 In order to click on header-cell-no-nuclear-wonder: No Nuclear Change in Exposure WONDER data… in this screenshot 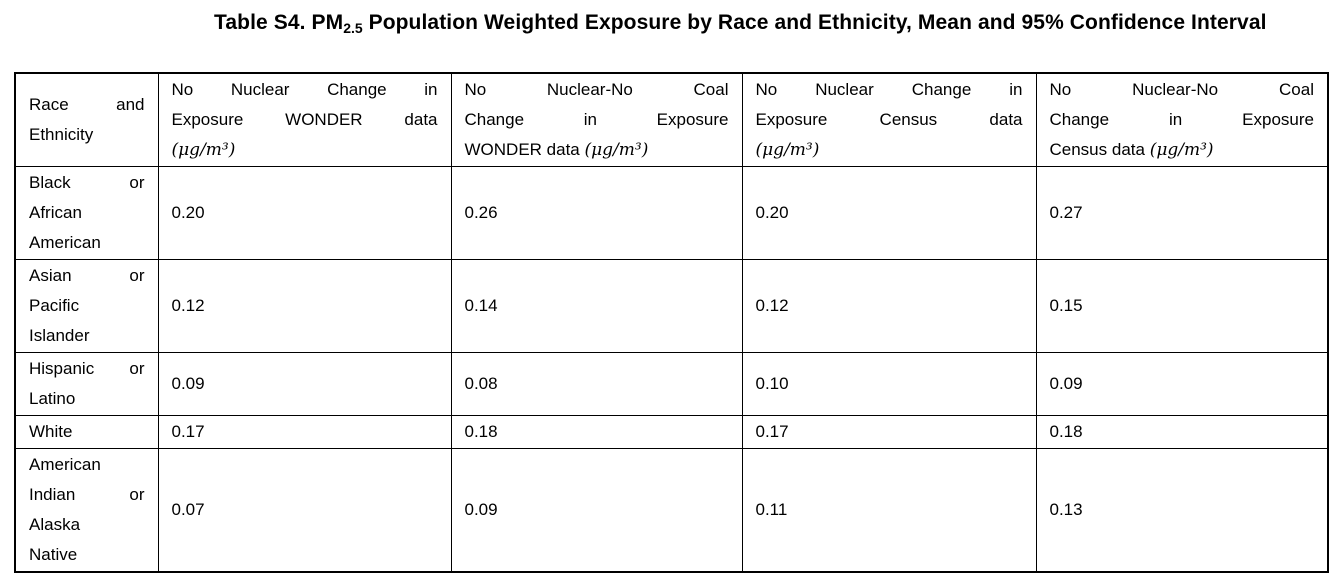, I will do `click(304, 119)`.